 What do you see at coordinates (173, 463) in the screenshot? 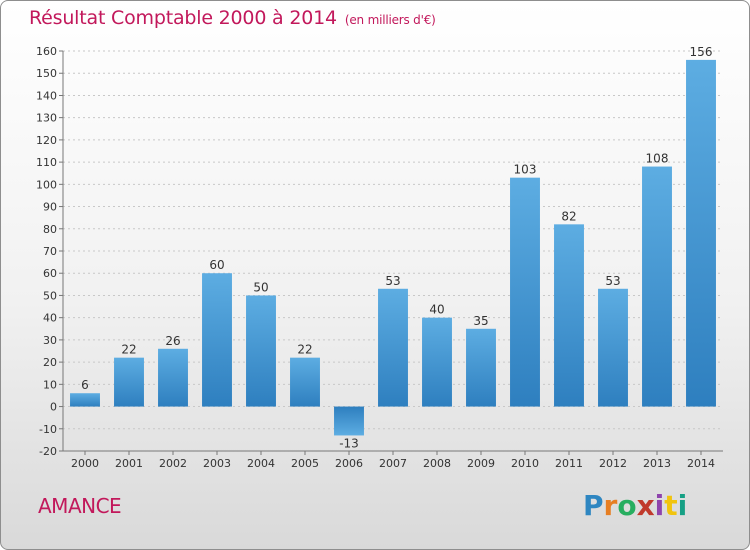
I see `x-tick-label: 2002` at bounding box center [173, 463].